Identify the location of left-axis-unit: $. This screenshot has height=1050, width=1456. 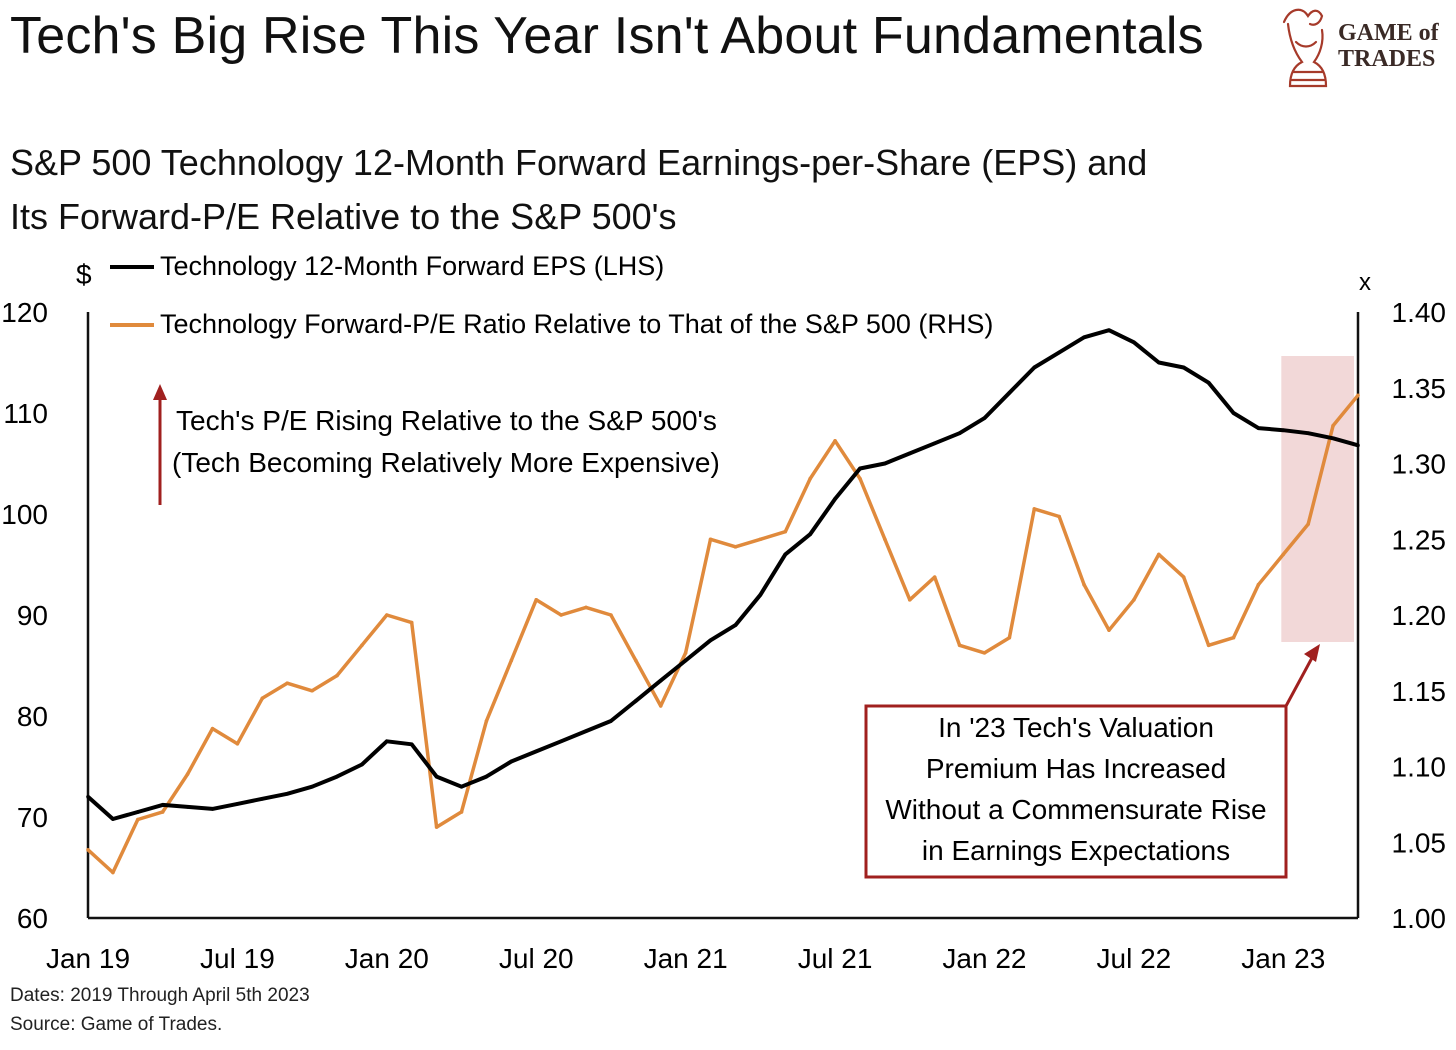
(84, 274).